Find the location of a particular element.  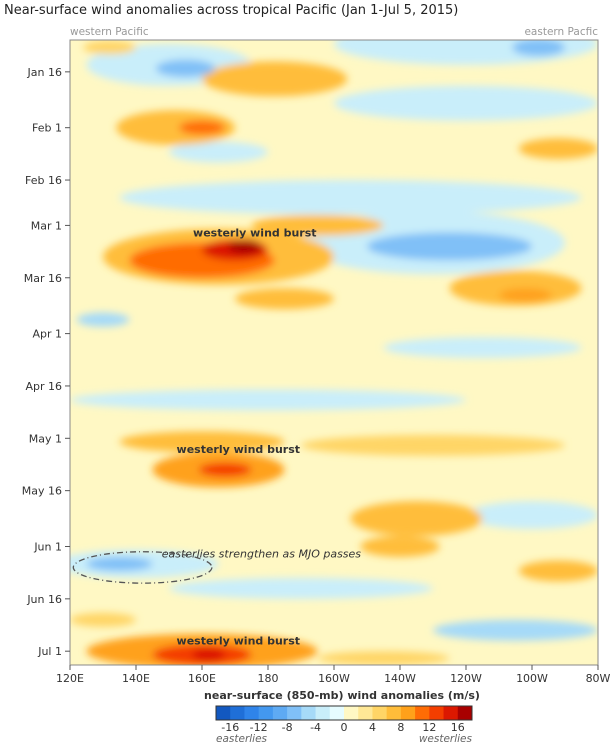

western-pacific-label: western Pacific is located at coordinates (109, 32).